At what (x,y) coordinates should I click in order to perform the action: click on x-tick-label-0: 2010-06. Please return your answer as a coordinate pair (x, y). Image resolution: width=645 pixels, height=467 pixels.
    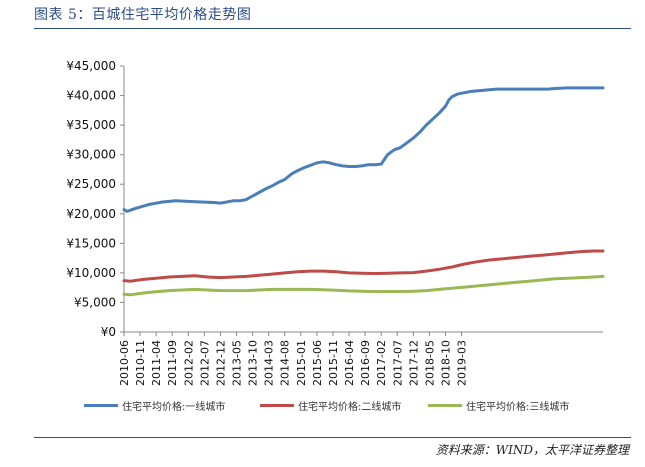
    Looking at the image, I should click on (124, 363).